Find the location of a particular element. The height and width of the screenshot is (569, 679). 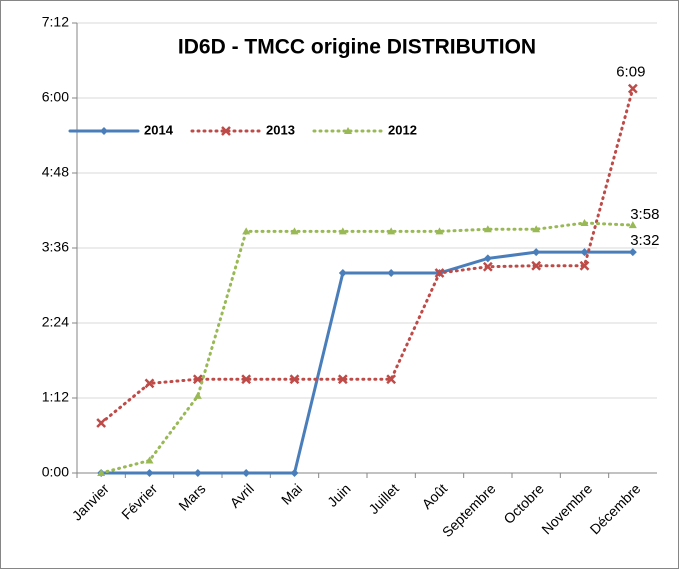

data-label: 6:09 is located at coordinates (630, 72).